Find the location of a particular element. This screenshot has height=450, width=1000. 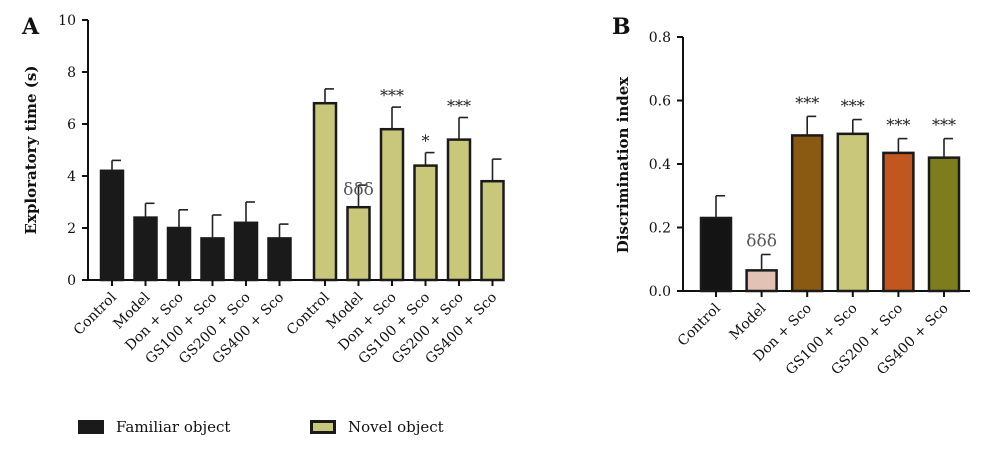

legend-item-familiar: Familiar object is located at coordinates (154, 427).